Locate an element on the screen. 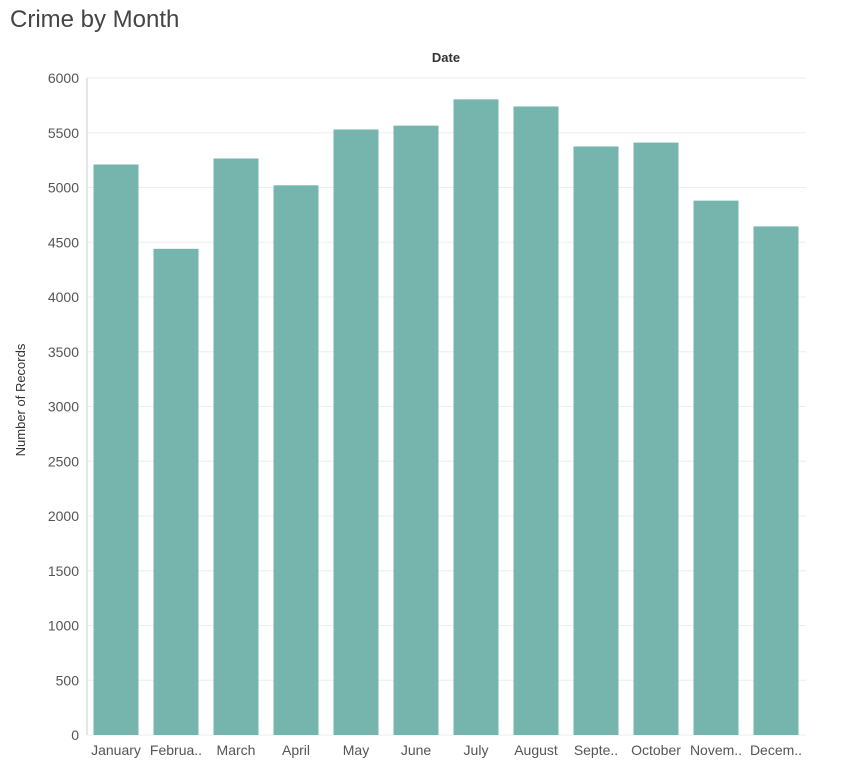 The height and width of the screenshot is (768, 865). x-tick-label: June is located at coordinates (416, 750).